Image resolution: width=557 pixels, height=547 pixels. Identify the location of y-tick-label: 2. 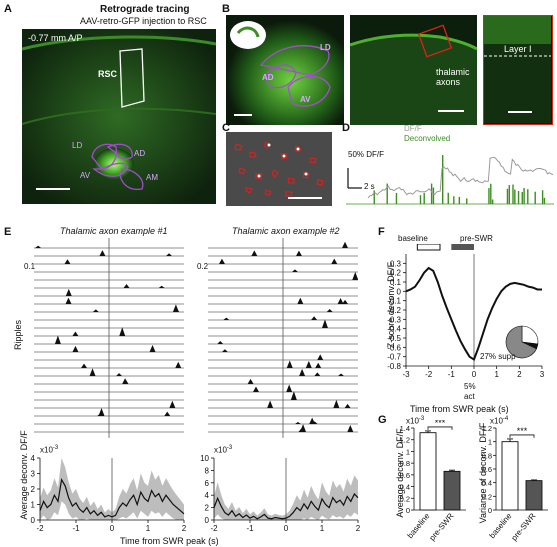
(33, 489).